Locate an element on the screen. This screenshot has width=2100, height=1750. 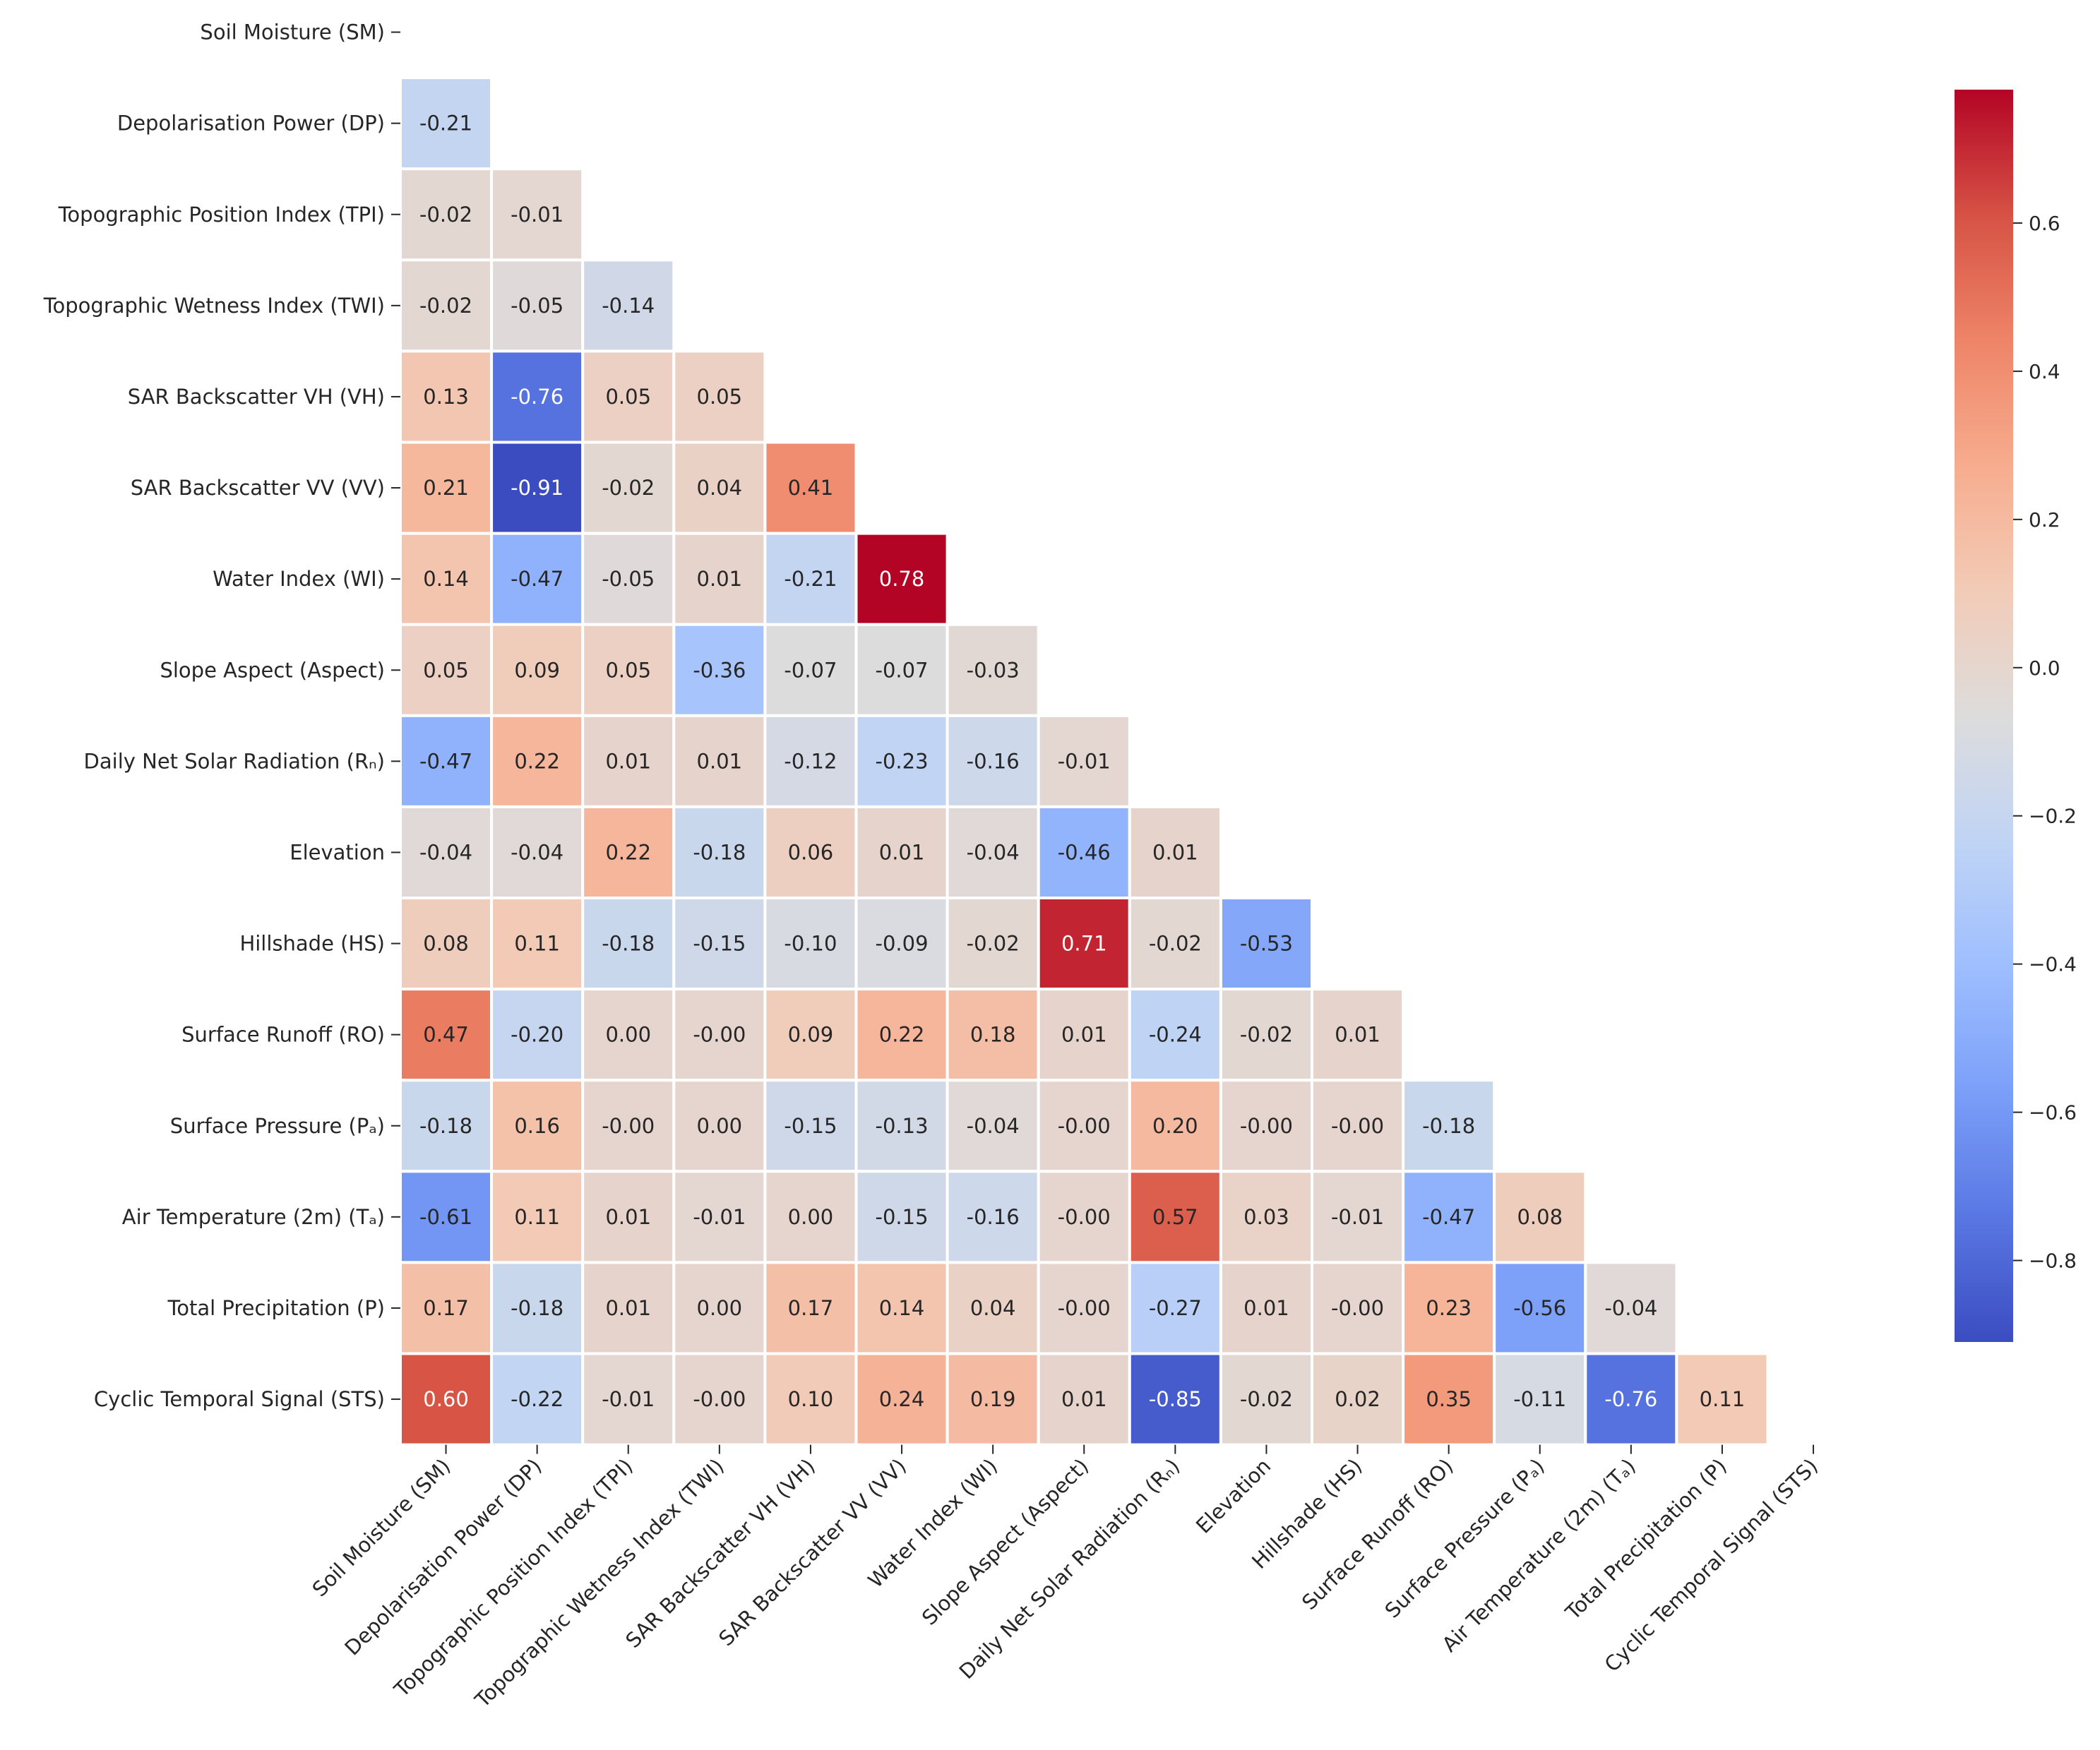
cell-value-label: -0.10 is located at coordinates (811, 944).